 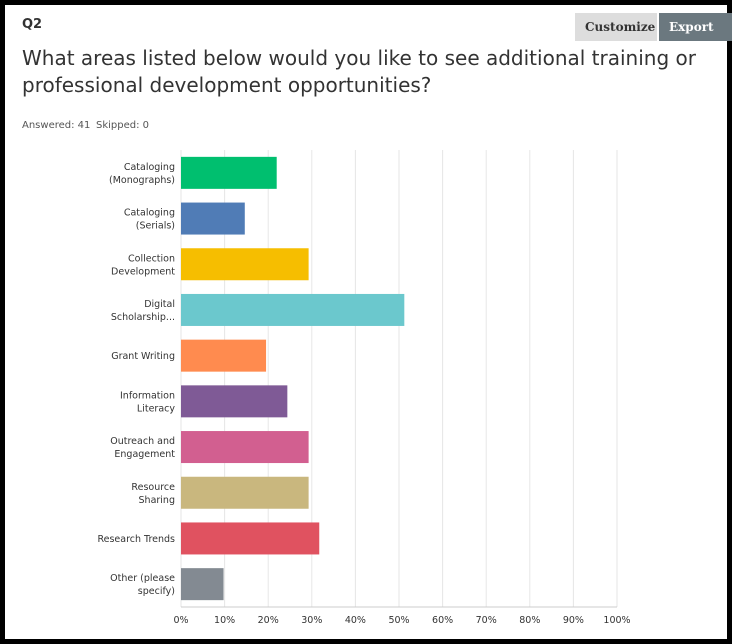 What do you see at coordinates (142, 585) in the screenshot?
I see `y-tick-label: Other (please specify)` at bounding box center [142, 585].